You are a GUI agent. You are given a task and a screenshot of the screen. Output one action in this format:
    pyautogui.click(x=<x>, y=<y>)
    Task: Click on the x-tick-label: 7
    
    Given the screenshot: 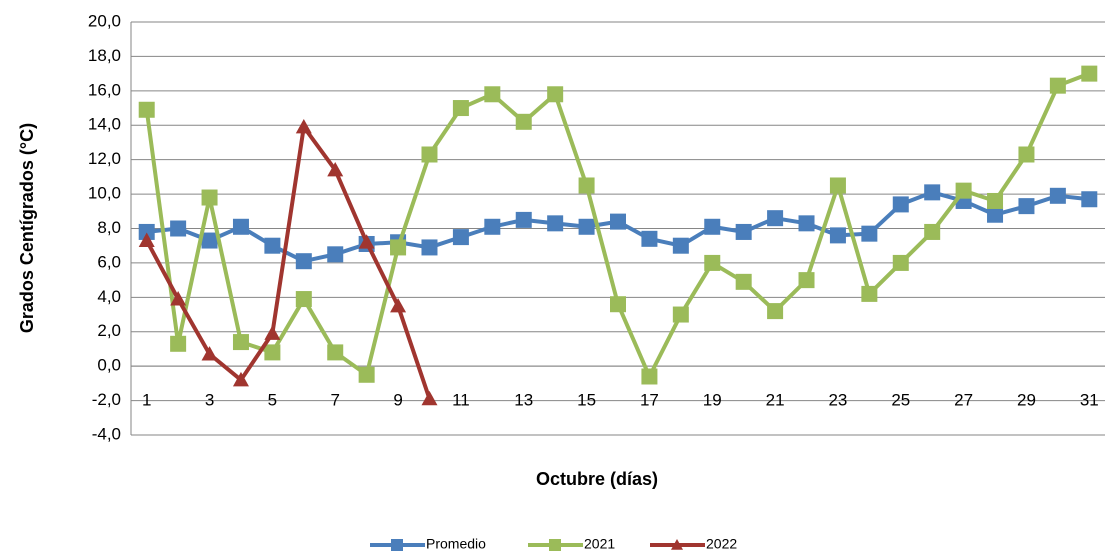 What is the action you would take?
    pyautogui.click(x=334, y=400)
    